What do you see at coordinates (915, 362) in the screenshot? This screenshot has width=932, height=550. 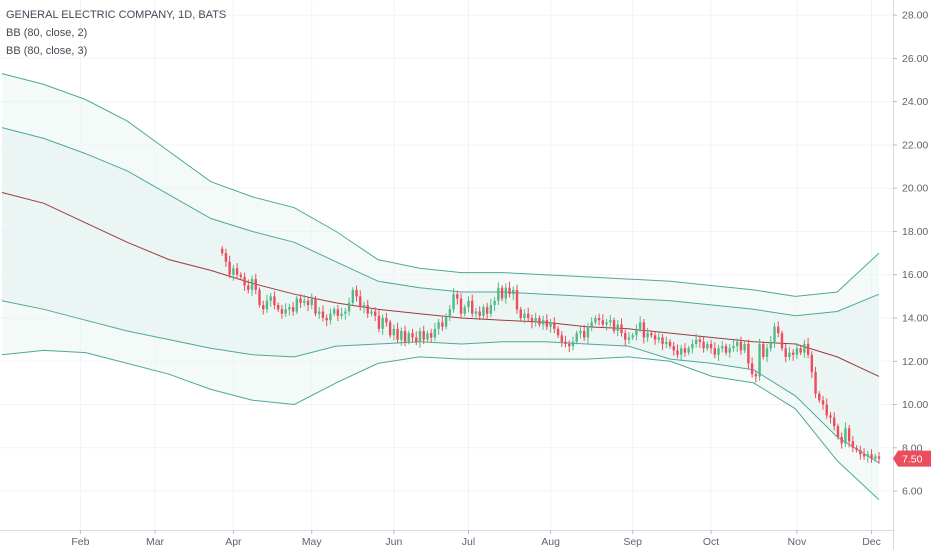 I see `y-tick-label: 12.00` at bounding box center [915, 362].